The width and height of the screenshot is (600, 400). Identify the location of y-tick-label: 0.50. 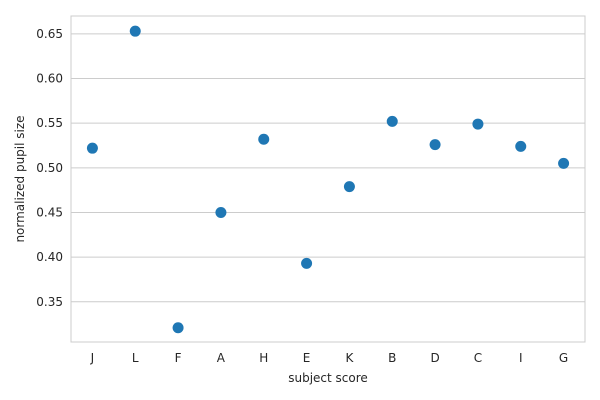
(49, 168).